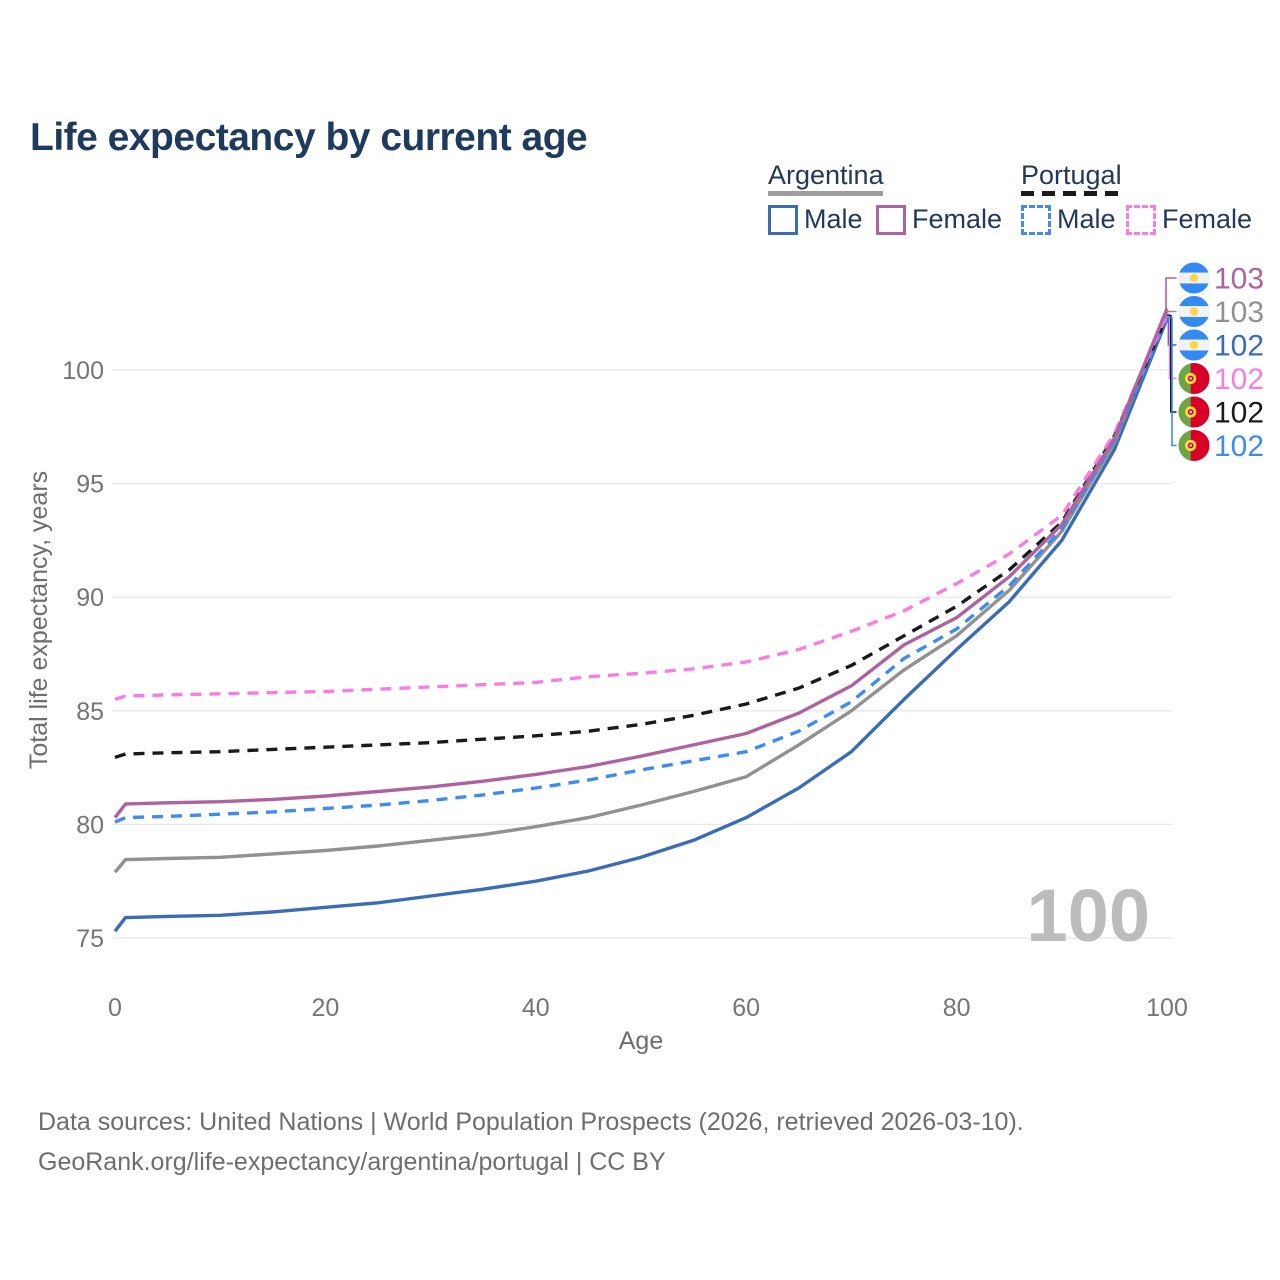 The width and height of the screenshot is (1280, 1280). I want to click on legend-item-portugal-male: Male, so click(1068, 219).